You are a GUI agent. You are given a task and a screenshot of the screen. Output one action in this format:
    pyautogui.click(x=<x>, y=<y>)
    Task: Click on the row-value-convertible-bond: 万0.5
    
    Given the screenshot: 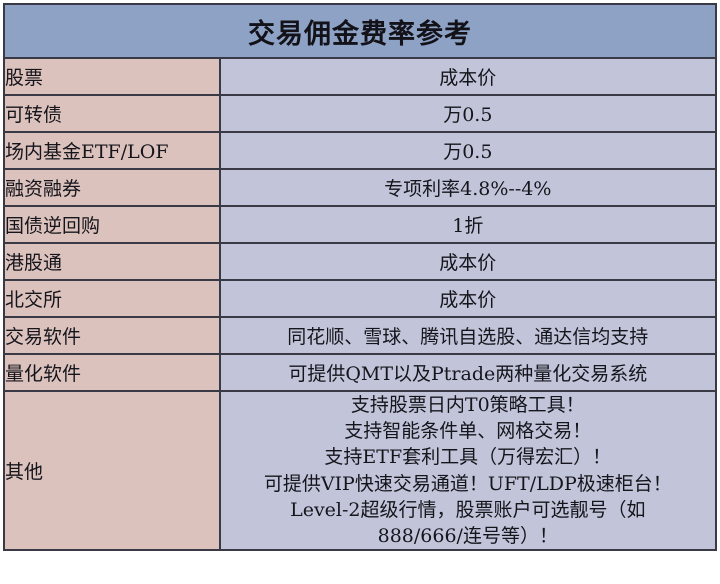 What is the action you would take?
    pyautogui.click(x=468, y=113)
    